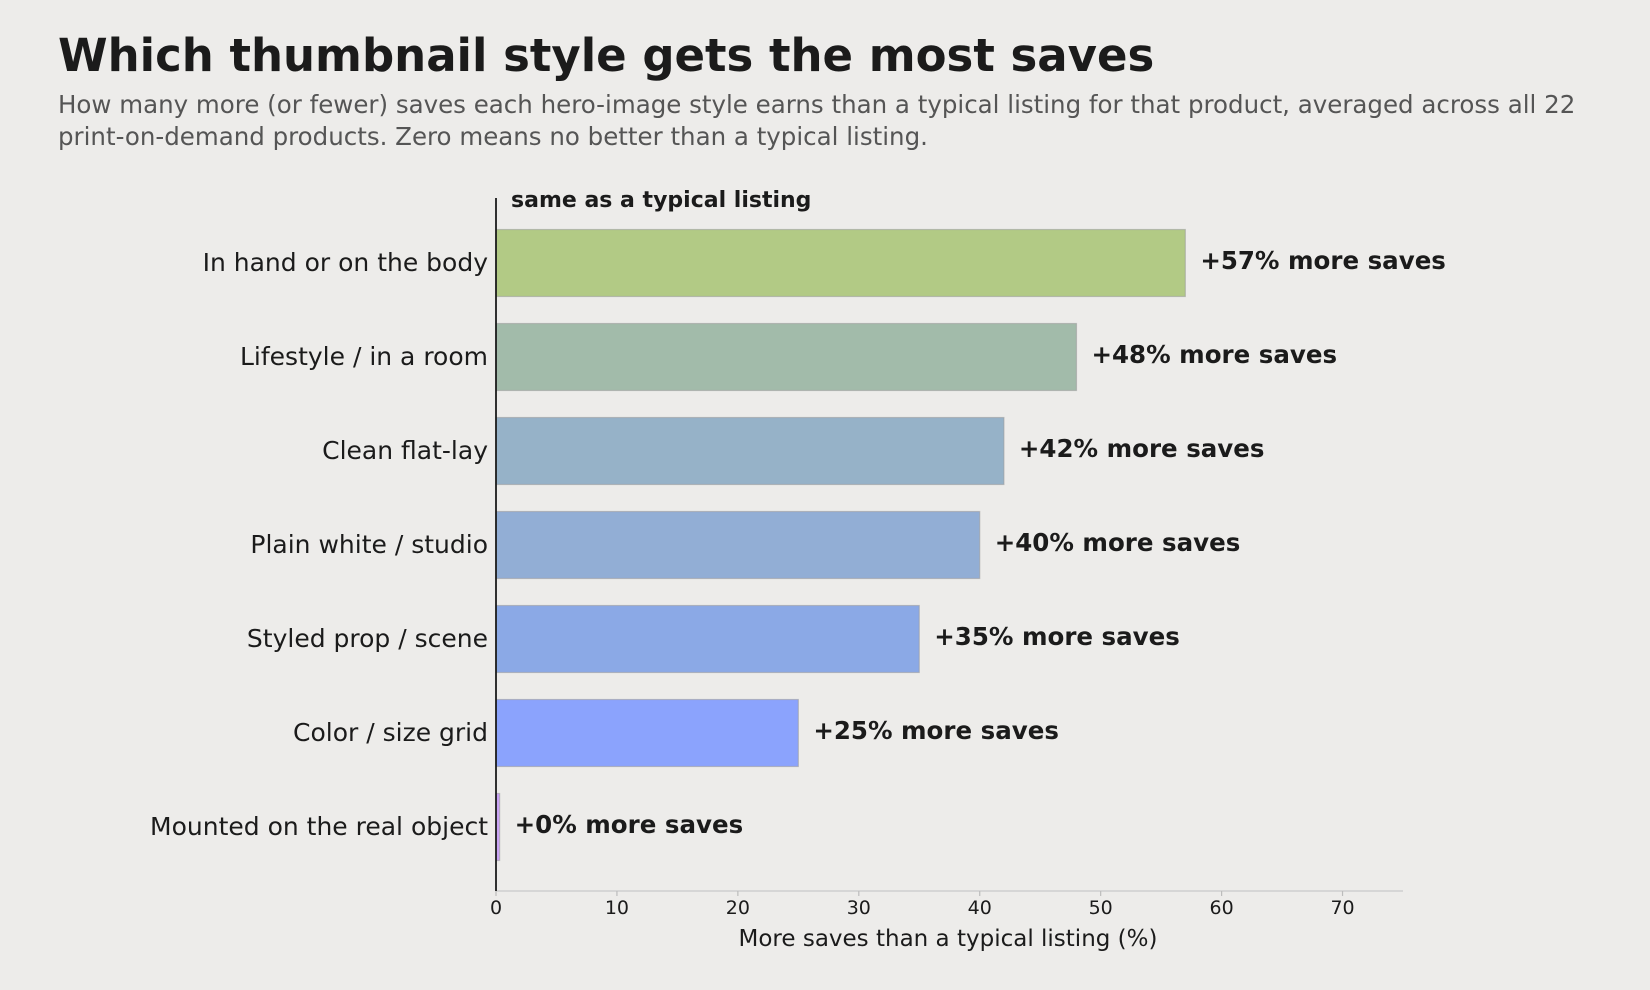 Image resolution: width=1650 pixels, height=990 pixels. What do you see at coordinates (859, 908) in the screenshot?
I see `x-tick-label: 30` at bounding box center [859, 908].